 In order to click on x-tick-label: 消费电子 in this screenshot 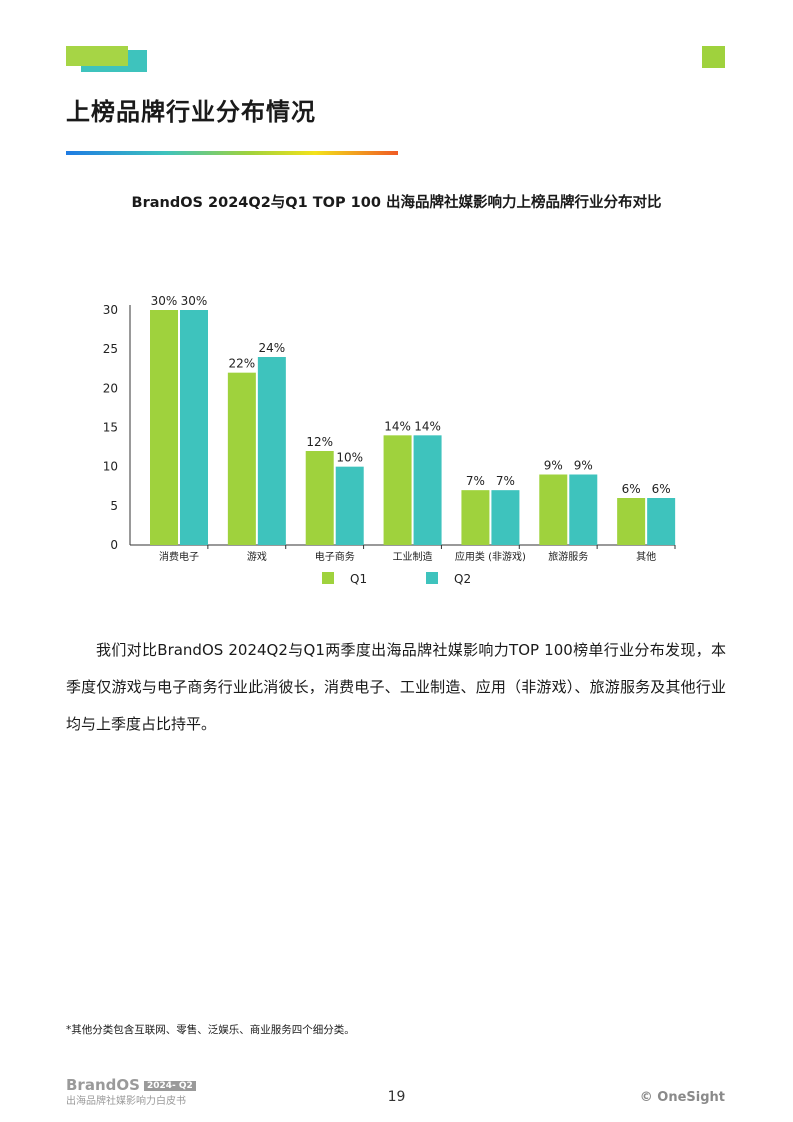, I will do `click(179, 556)`.